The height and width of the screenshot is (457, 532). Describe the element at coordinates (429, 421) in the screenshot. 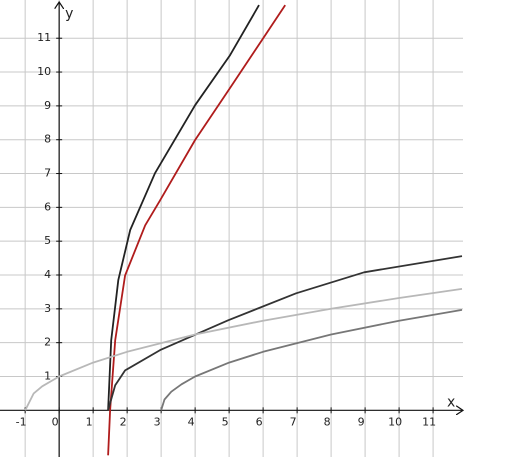

I see `x-tick-label: 11` at that location.